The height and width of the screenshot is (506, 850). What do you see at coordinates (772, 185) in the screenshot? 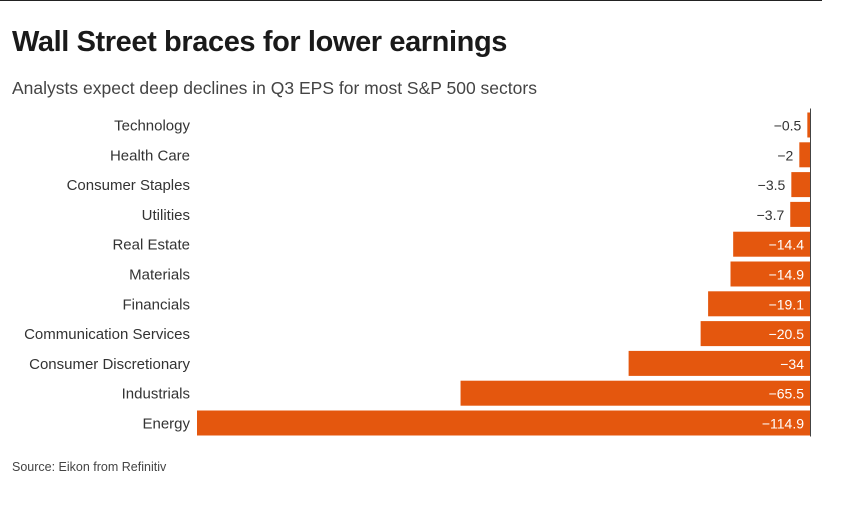
I see `value-label: −3.5` at bounding box center [772, 185].